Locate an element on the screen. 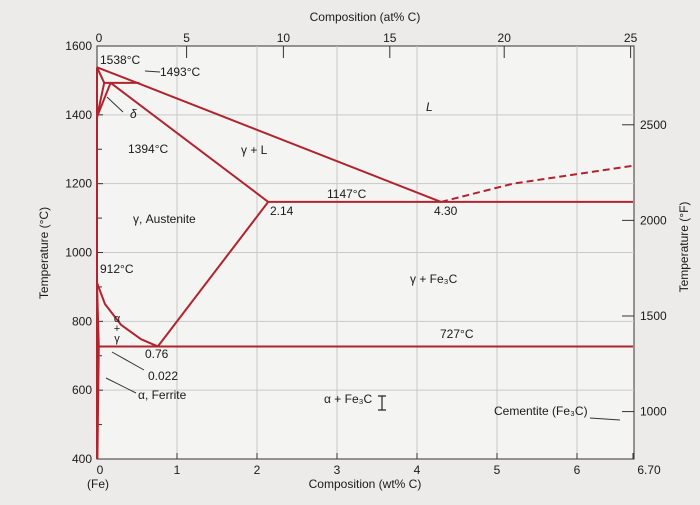 This screenshot has height=505, width=700. leader-cementite is located at coordinates (605, 419).